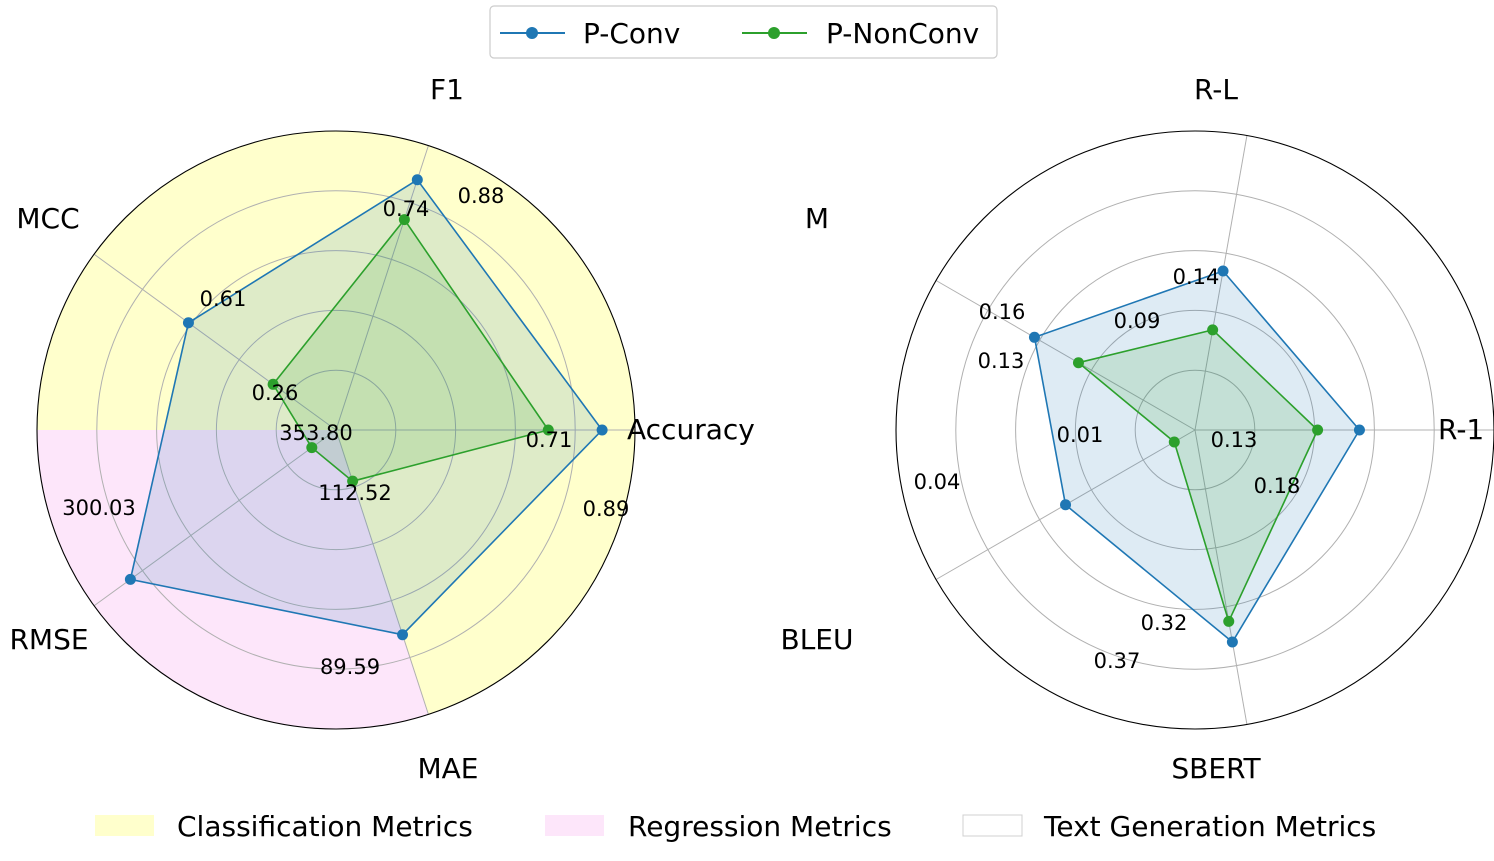  Describe the element at coordinates (1277, 486) in the screenshot. I see `value-label-p-conv-r-1: 0.18` at that location.